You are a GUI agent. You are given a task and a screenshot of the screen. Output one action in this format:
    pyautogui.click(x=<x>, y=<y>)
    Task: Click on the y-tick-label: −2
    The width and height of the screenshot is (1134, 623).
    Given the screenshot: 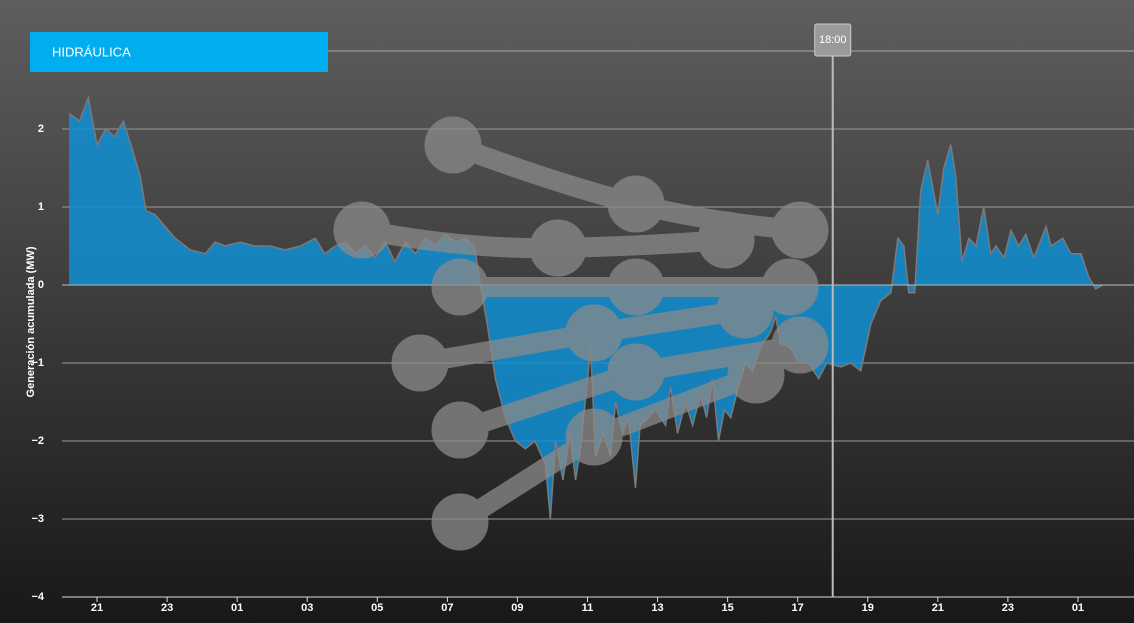 What is the action you would take?
    pyautogui.click(x=37, y=441)
    